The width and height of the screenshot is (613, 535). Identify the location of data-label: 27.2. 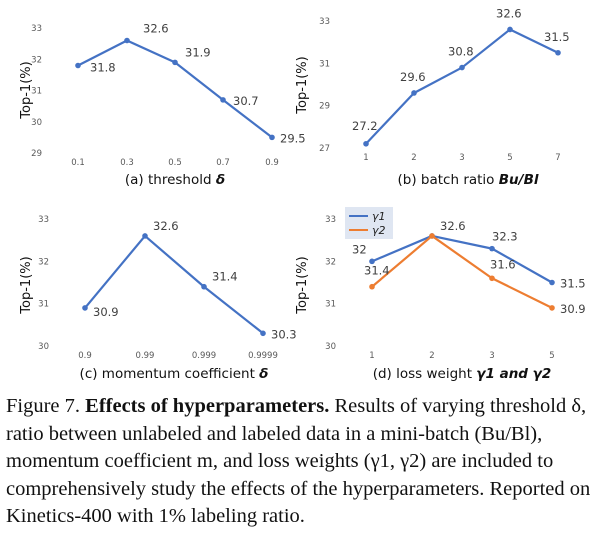
(365, 126).